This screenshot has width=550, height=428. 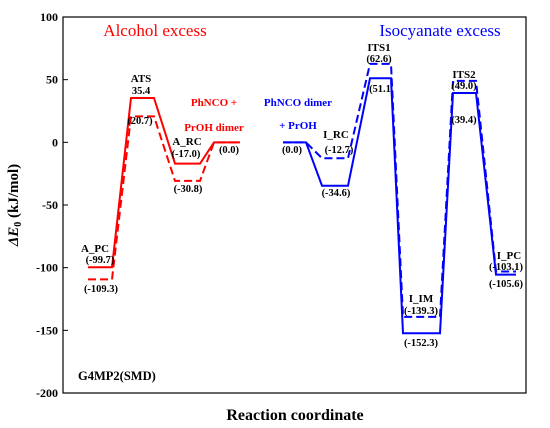 What do you see at coordinates (95, 249) in the screenshot?
I see `sp-label-a-pc: A_PC` at bounding box center [95, 249].